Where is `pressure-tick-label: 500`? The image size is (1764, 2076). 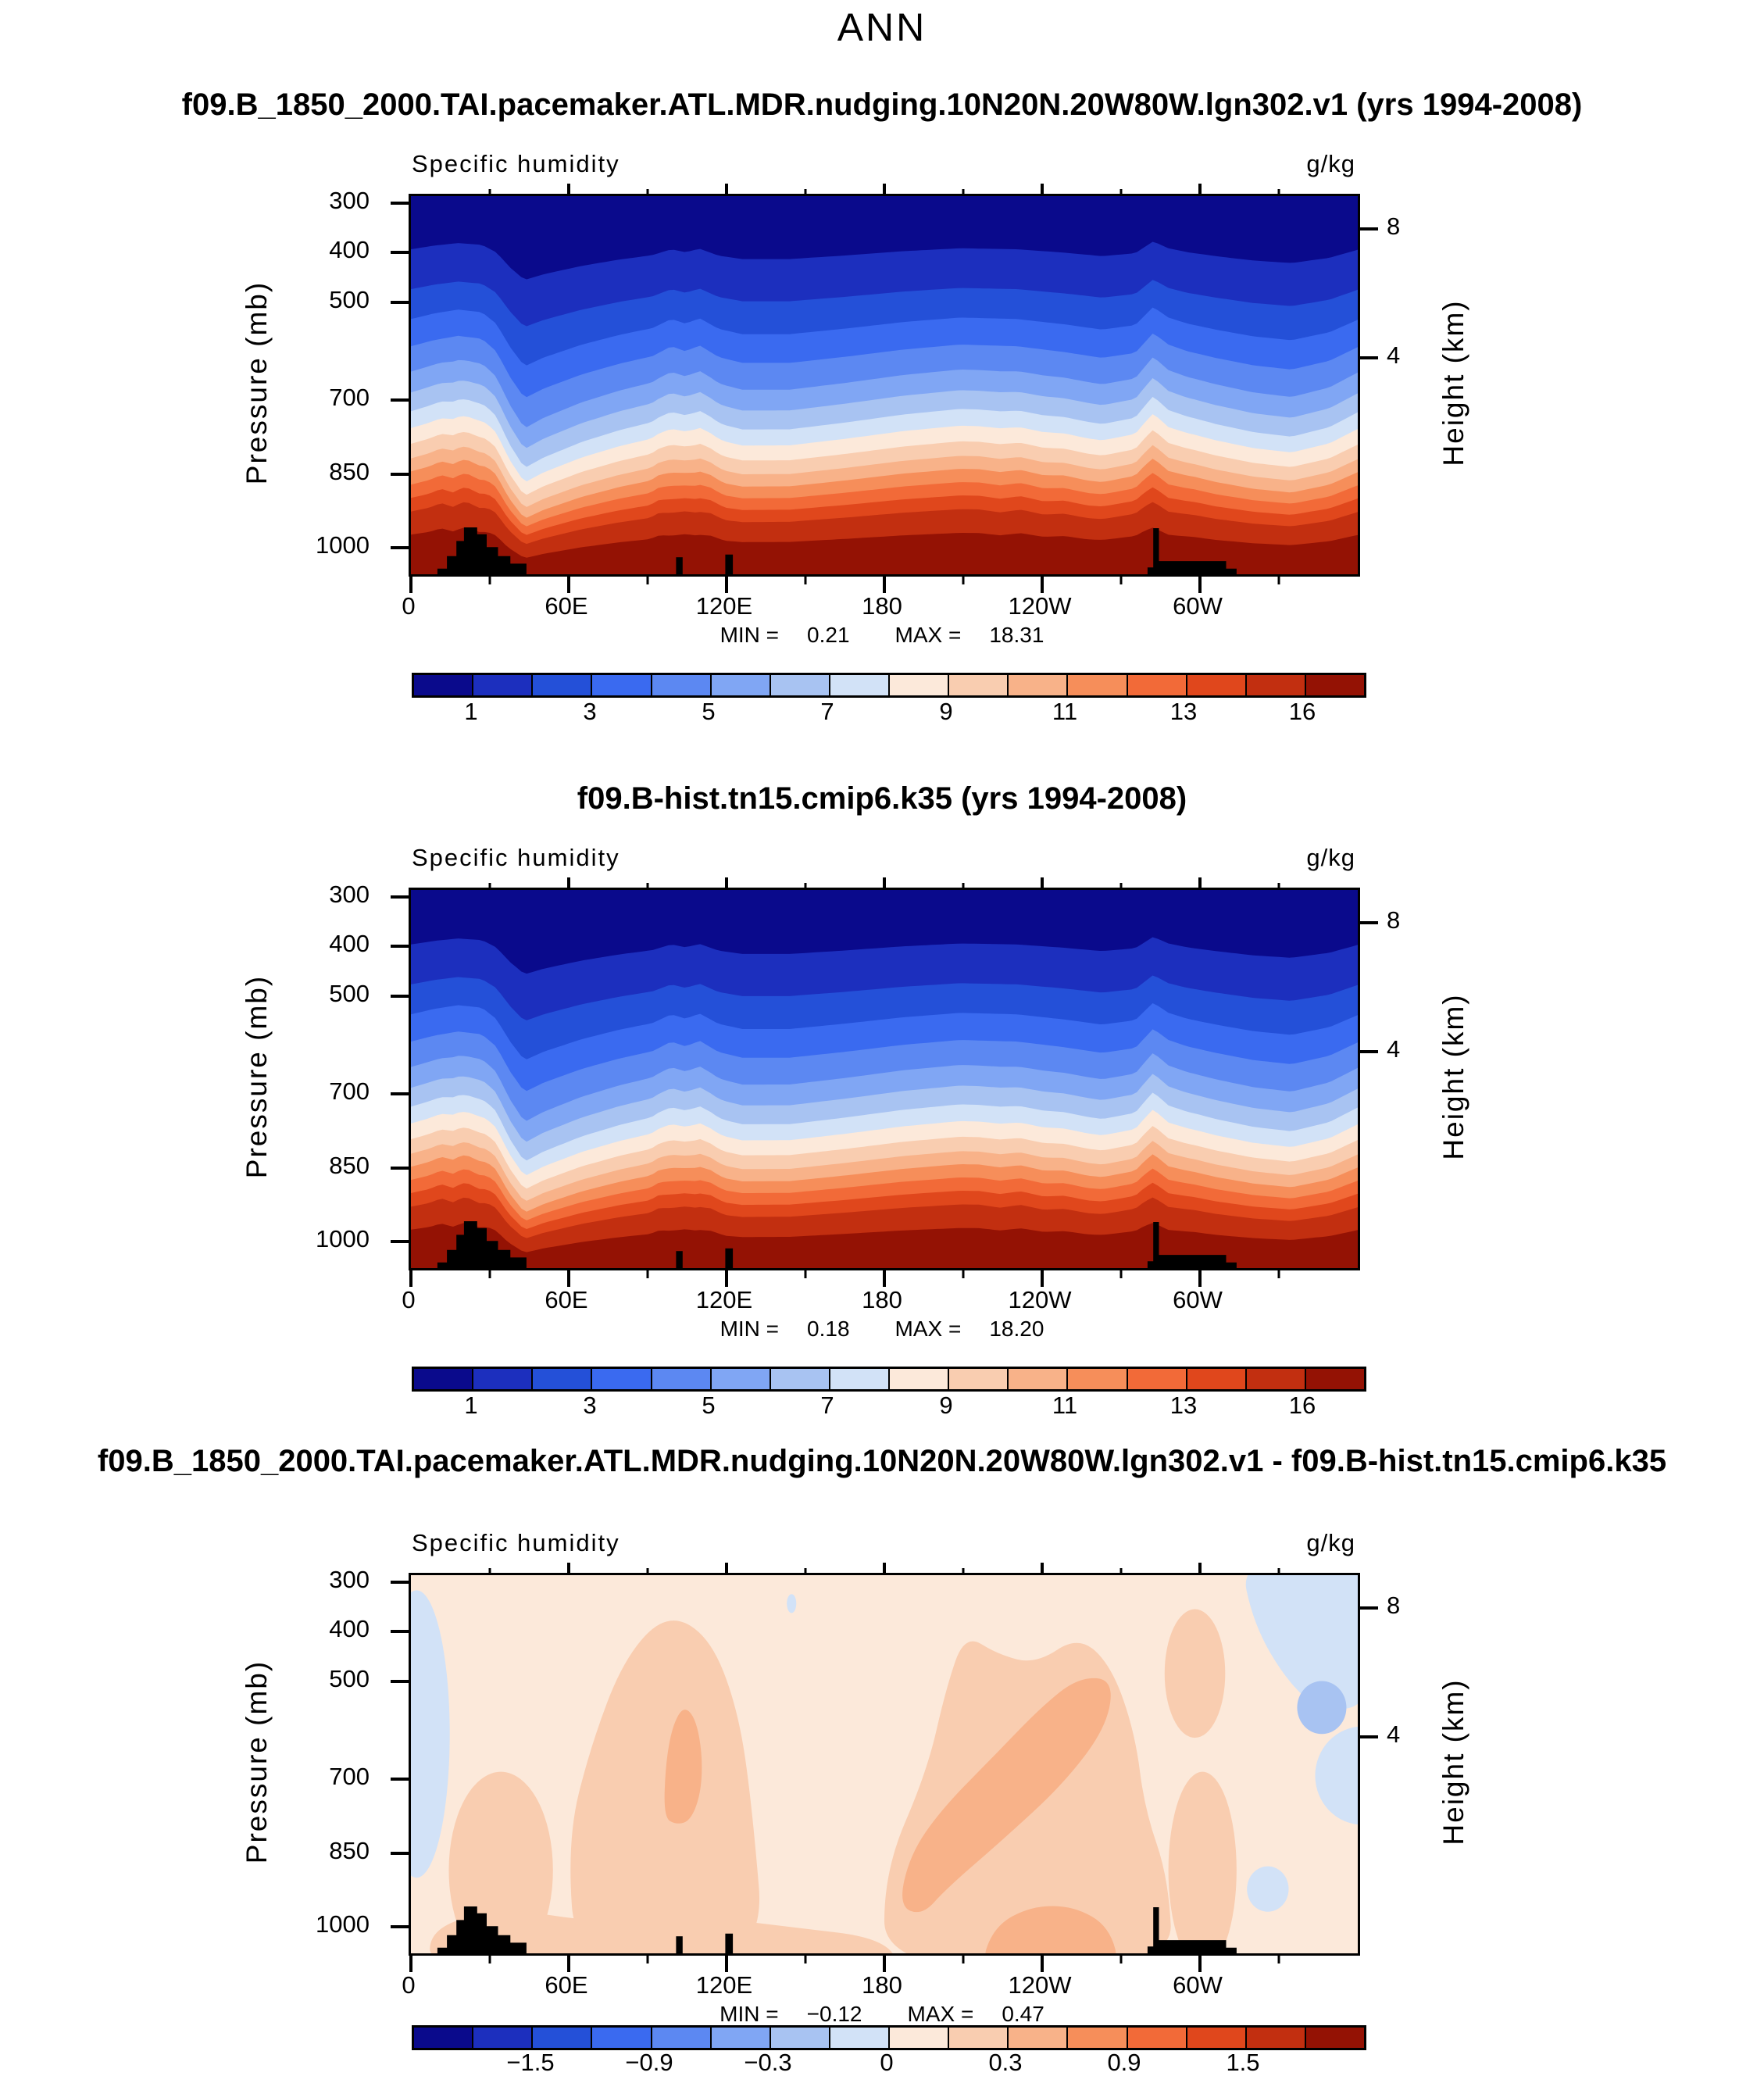
pressure-tick-label: 500 is located at coordinates (350, 1678).